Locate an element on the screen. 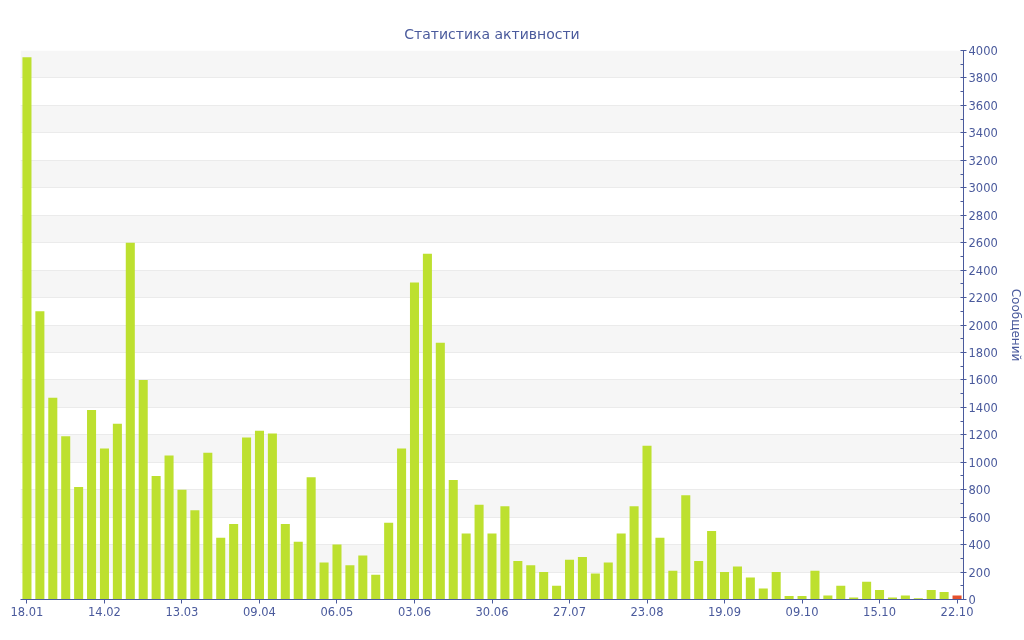 This screenshot has height=640, width=1024. y-tick-label: 1600 is located at coordinates (983, 380).